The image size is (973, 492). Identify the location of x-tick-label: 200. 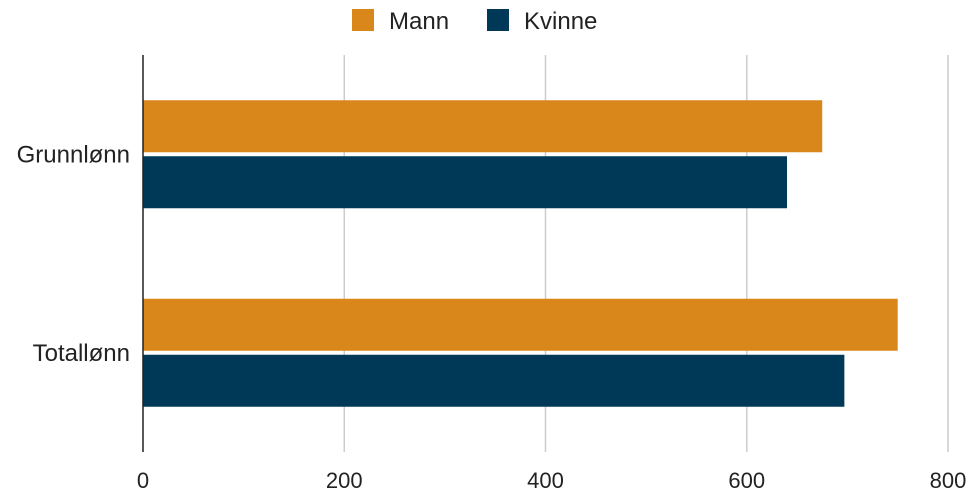
(344, 480).